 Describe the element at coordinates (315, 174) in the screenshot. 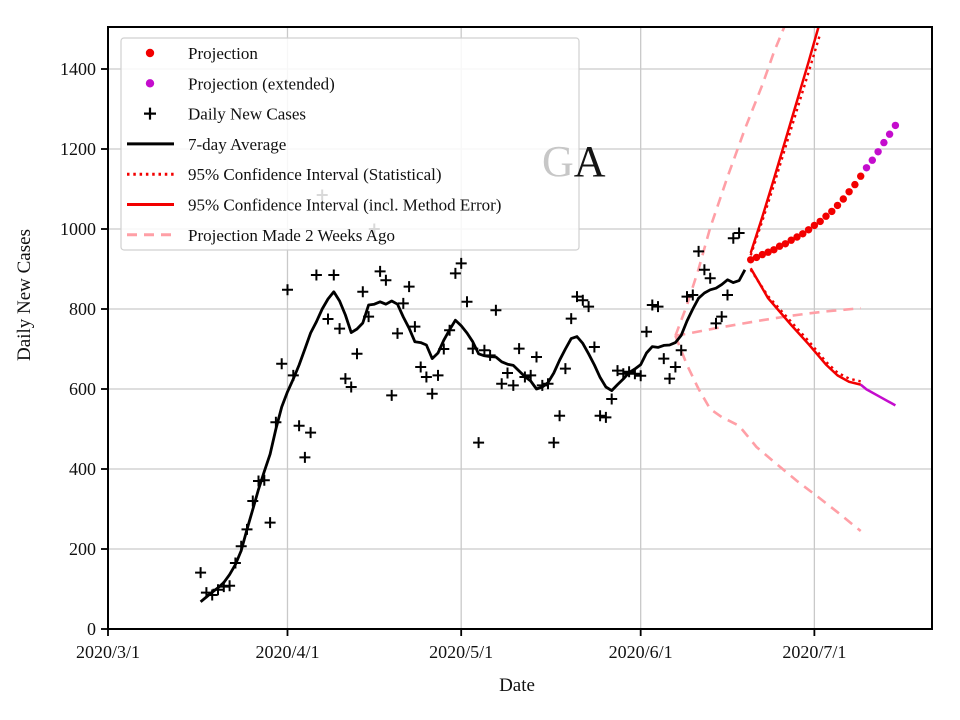

I see `legend-item-label: 95% Confidence Interval (Statistical)` at that location.